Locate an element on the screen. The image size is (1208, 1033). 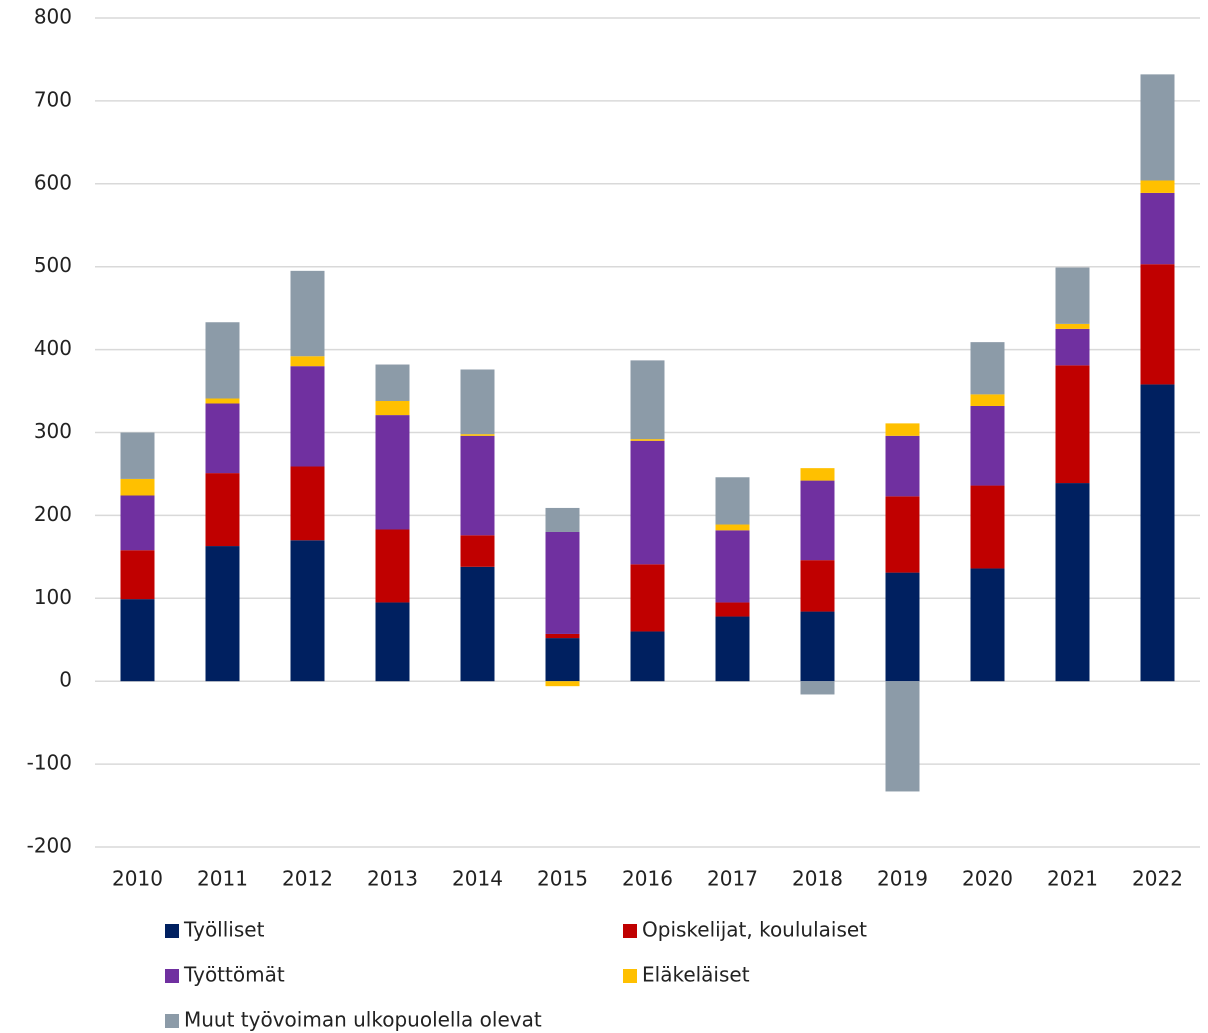
y-tick-label: 500 is located at coordinates (53, 265).